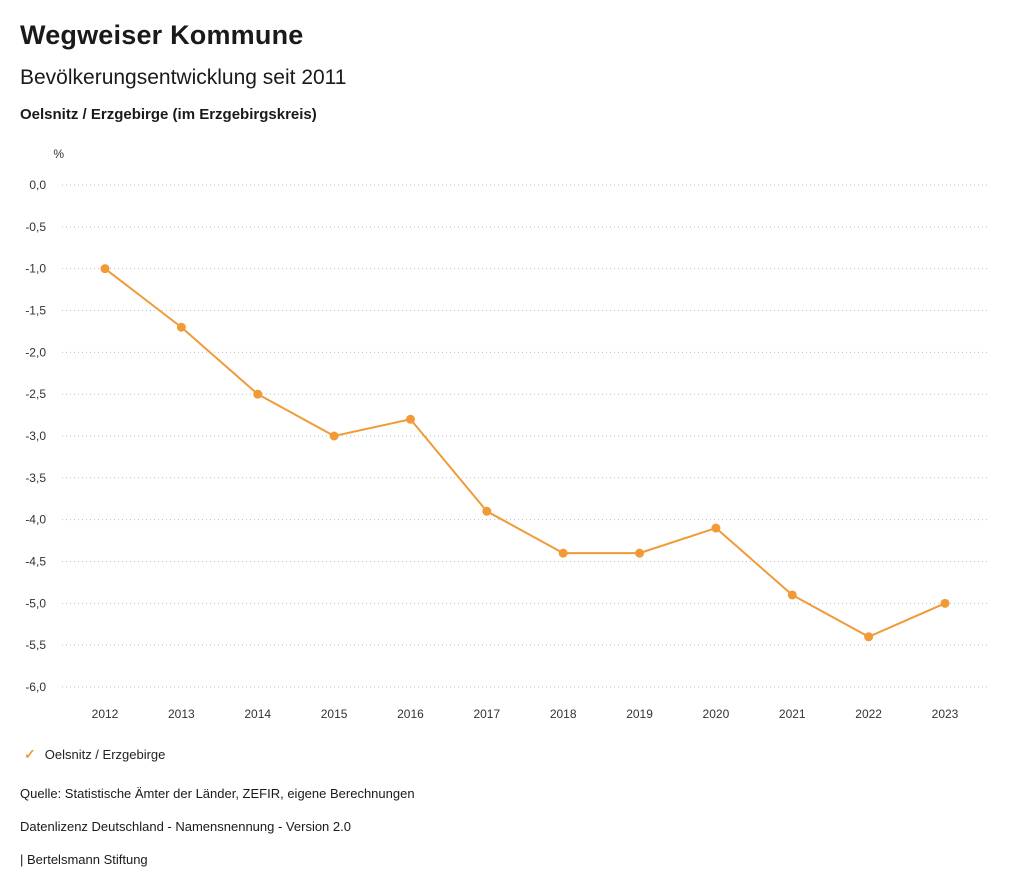  I want to click on x-tick-label: 2012, so click(105, 714).